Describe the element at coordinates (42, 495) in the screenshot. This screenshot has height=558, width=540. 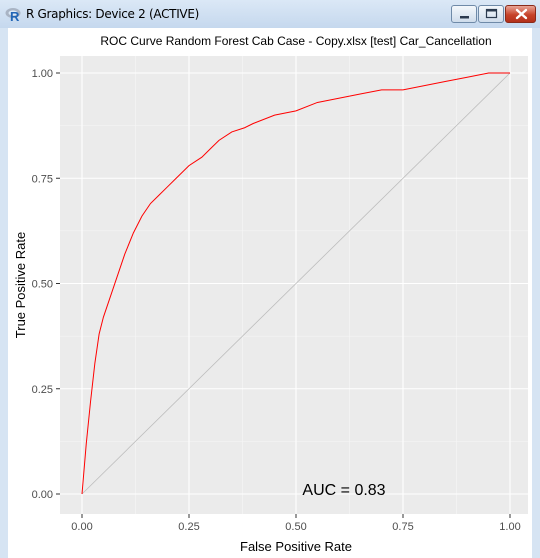
I see `y-tick-label: 0.00` at that location.